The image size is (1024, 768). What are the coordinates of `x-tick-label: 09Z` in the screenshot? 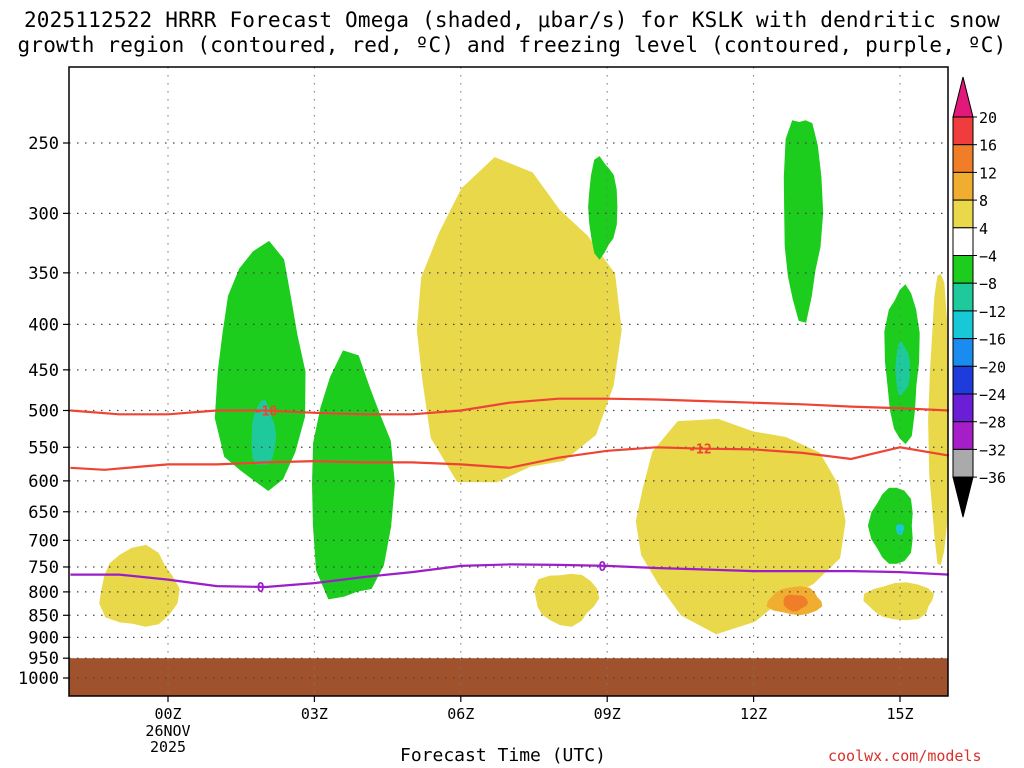 It's located at (607, 714).